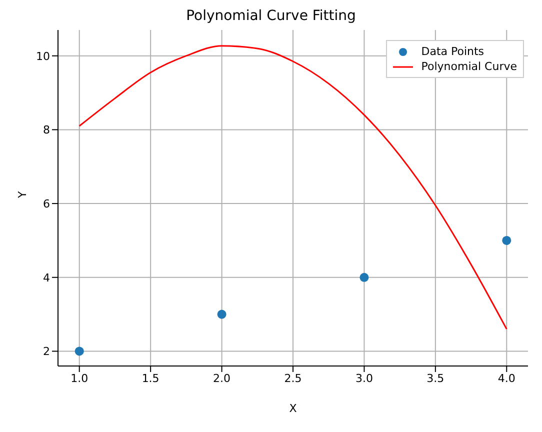 This screenshot has width=542, height=432. What do you see at coordinates (507, 378) in the screenshot?
I see `x-tick-label: 4.0` at bounding box center [507, 378].